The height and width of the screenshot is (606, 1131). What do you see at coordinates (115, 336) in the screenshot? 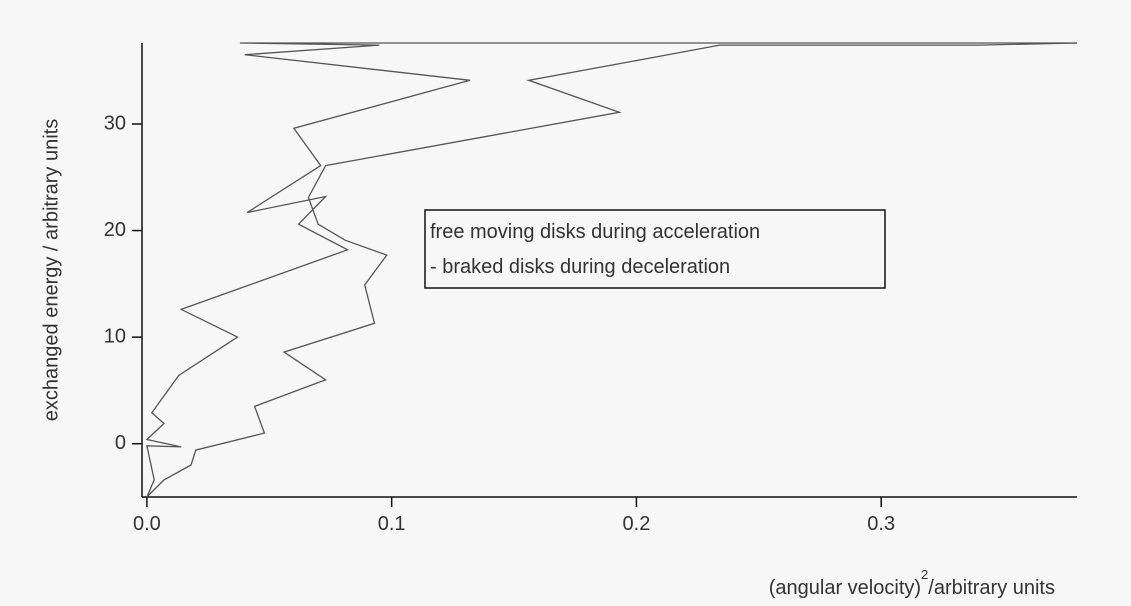
I see `y-tick-label: 10` at bounding box center [115, 336].